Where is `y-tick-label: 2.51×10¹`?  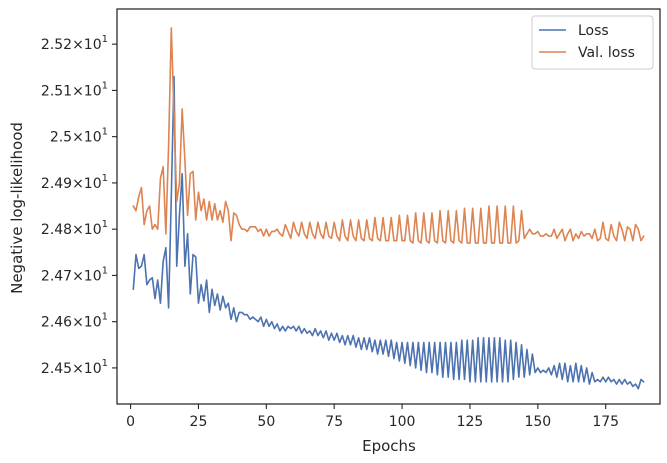 y-tick-label: 2.51×10¹ is located at coordinates (74, 89).